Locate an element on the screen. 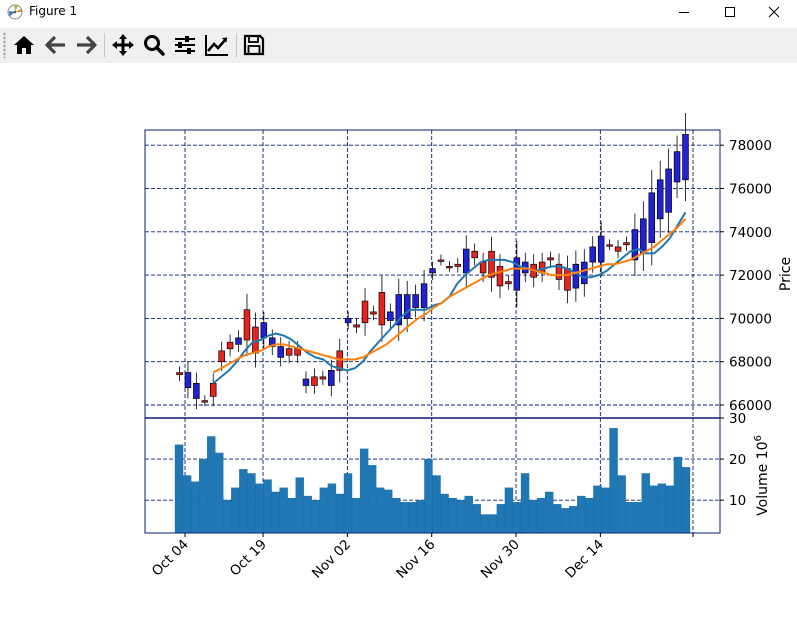 The height and width of the screenshot is (634, 797). pan-button is located at coordinates (123, 45).